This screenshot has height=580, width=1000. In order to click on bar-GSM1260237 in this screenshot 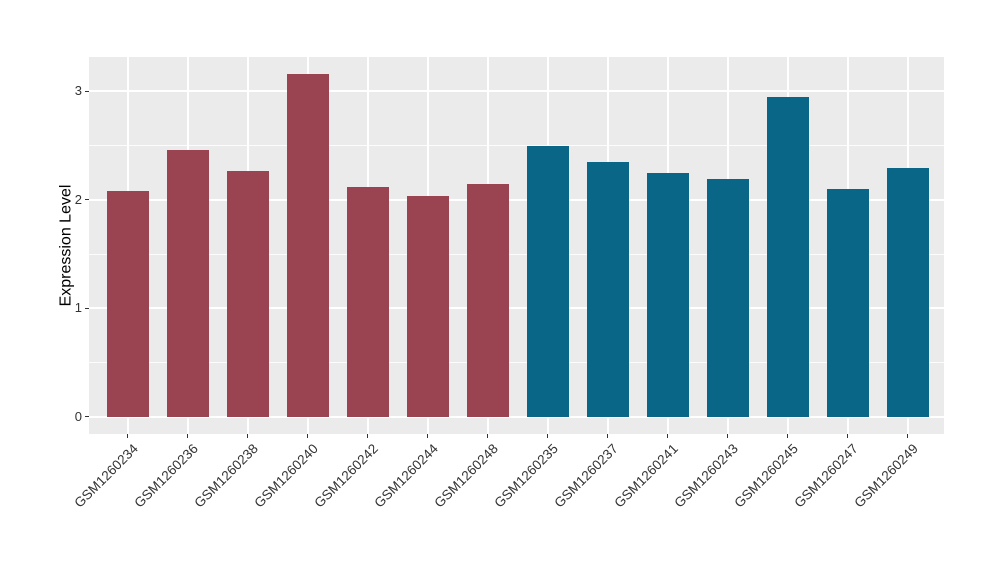, I will do `click(607, 289)`.